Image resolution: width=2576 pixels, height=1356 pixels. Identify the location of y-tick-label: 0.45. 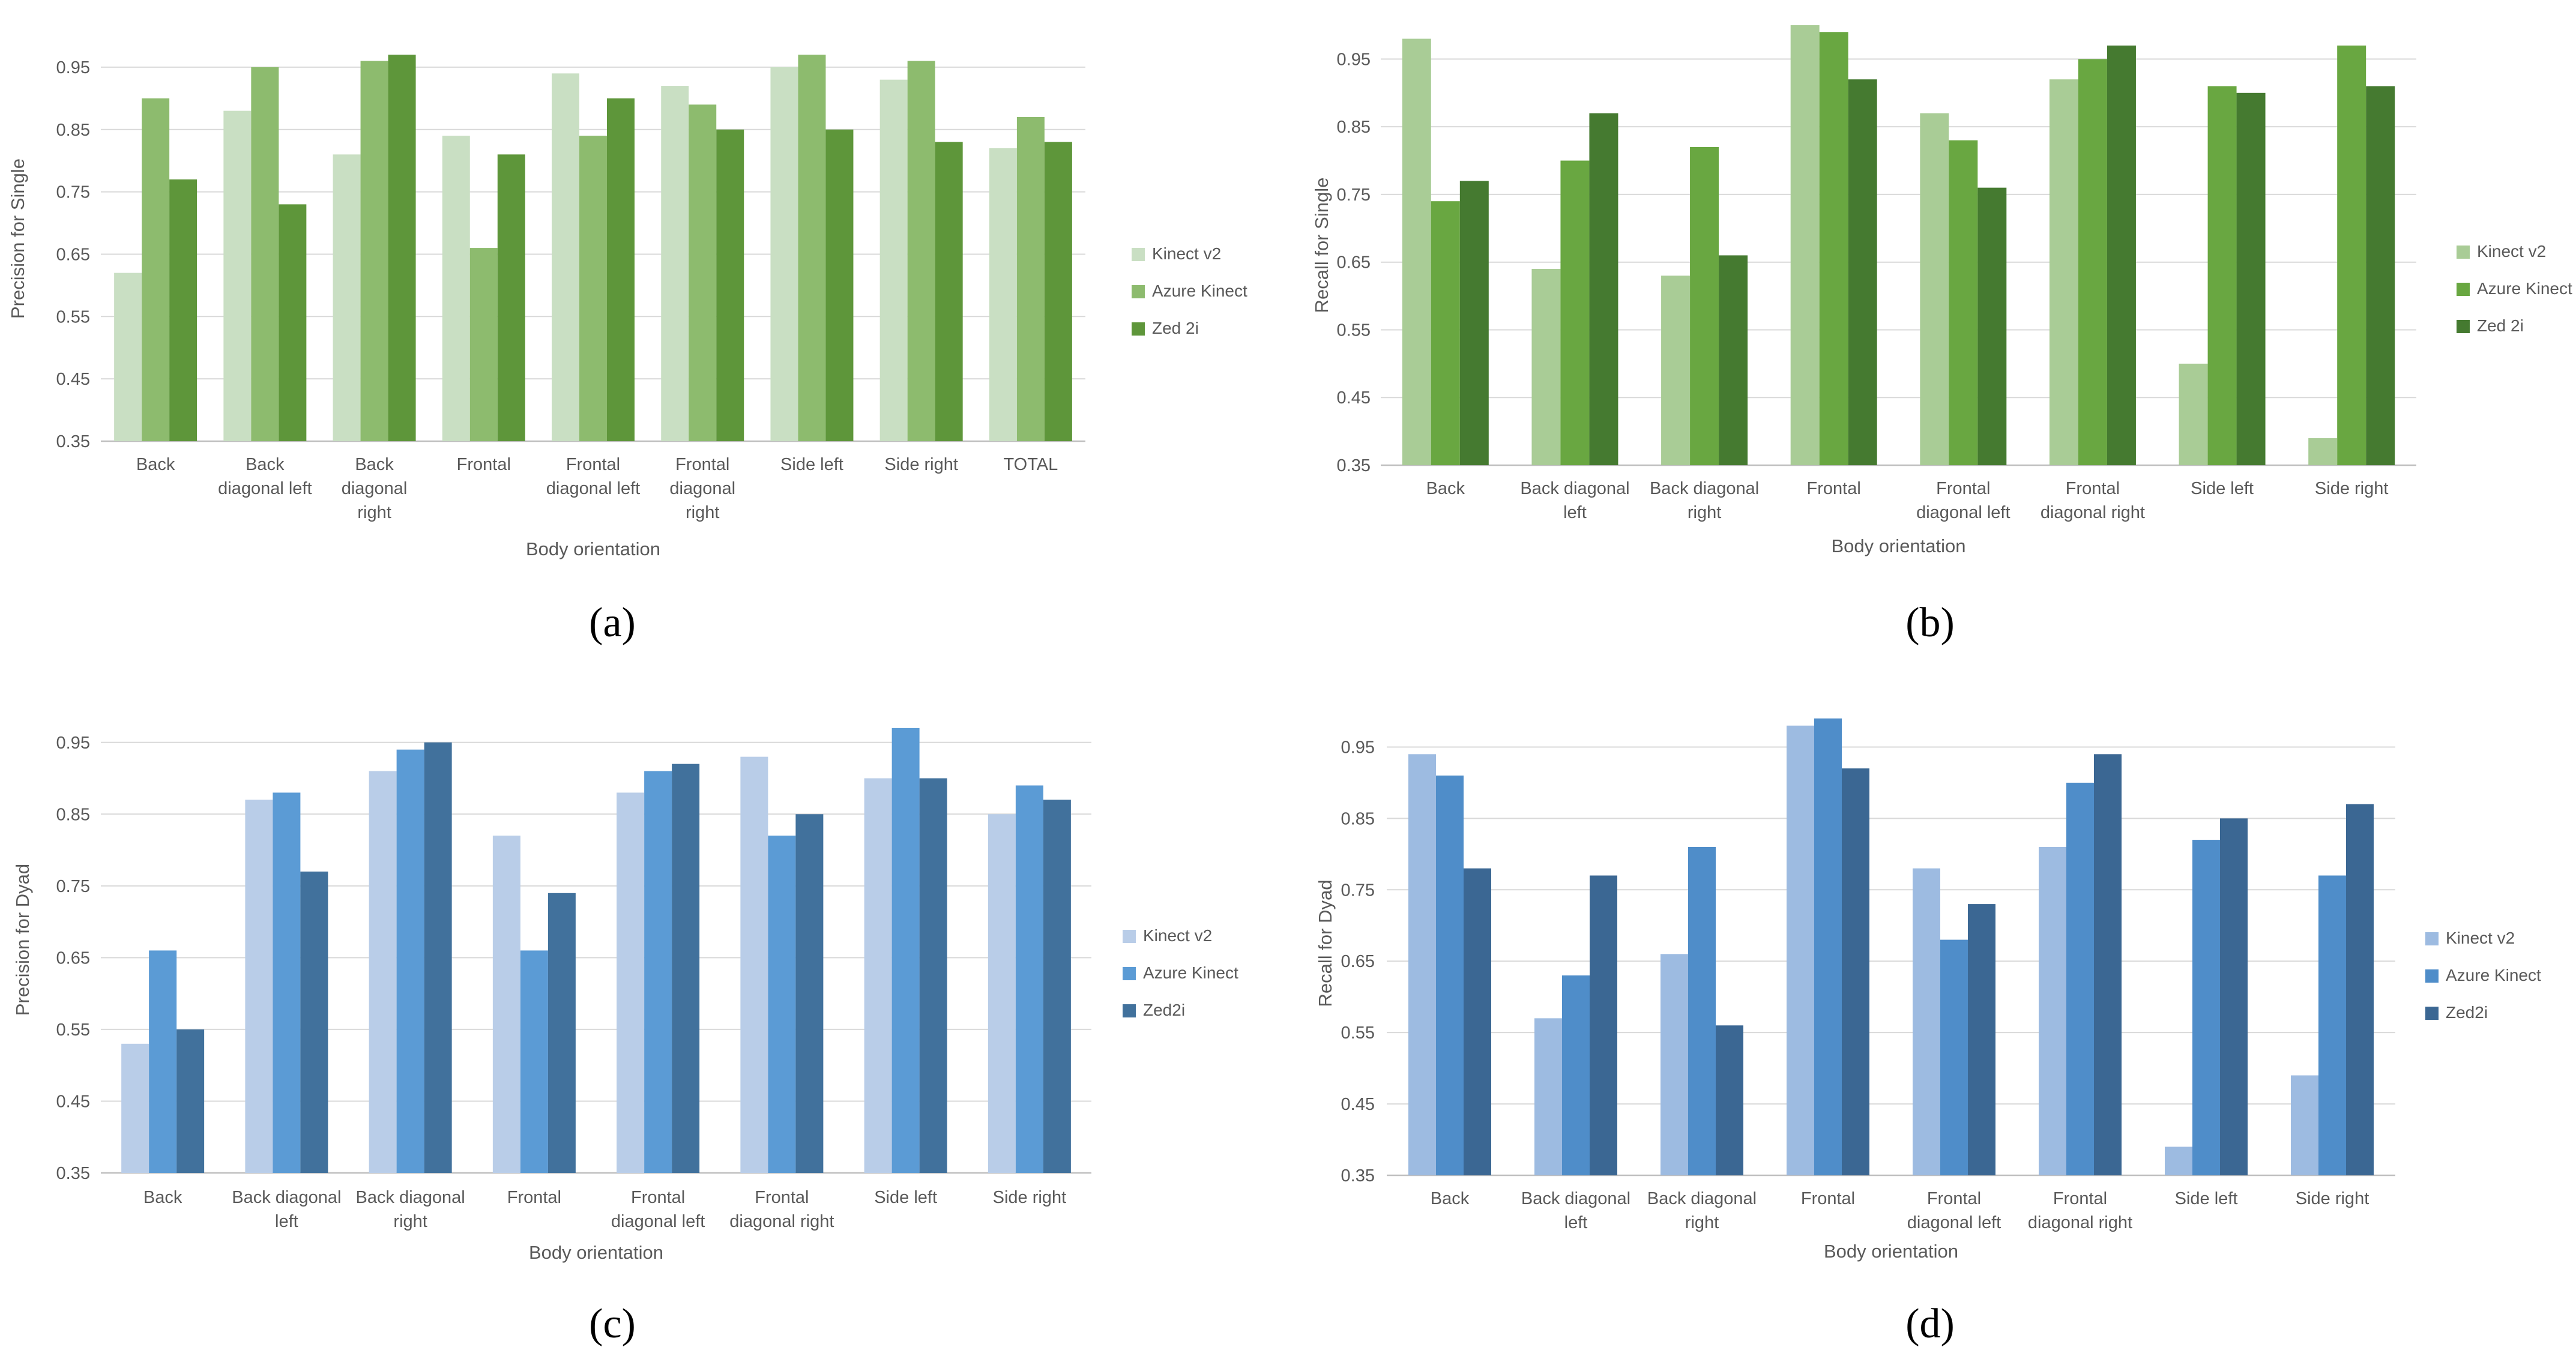
(73, 1101).